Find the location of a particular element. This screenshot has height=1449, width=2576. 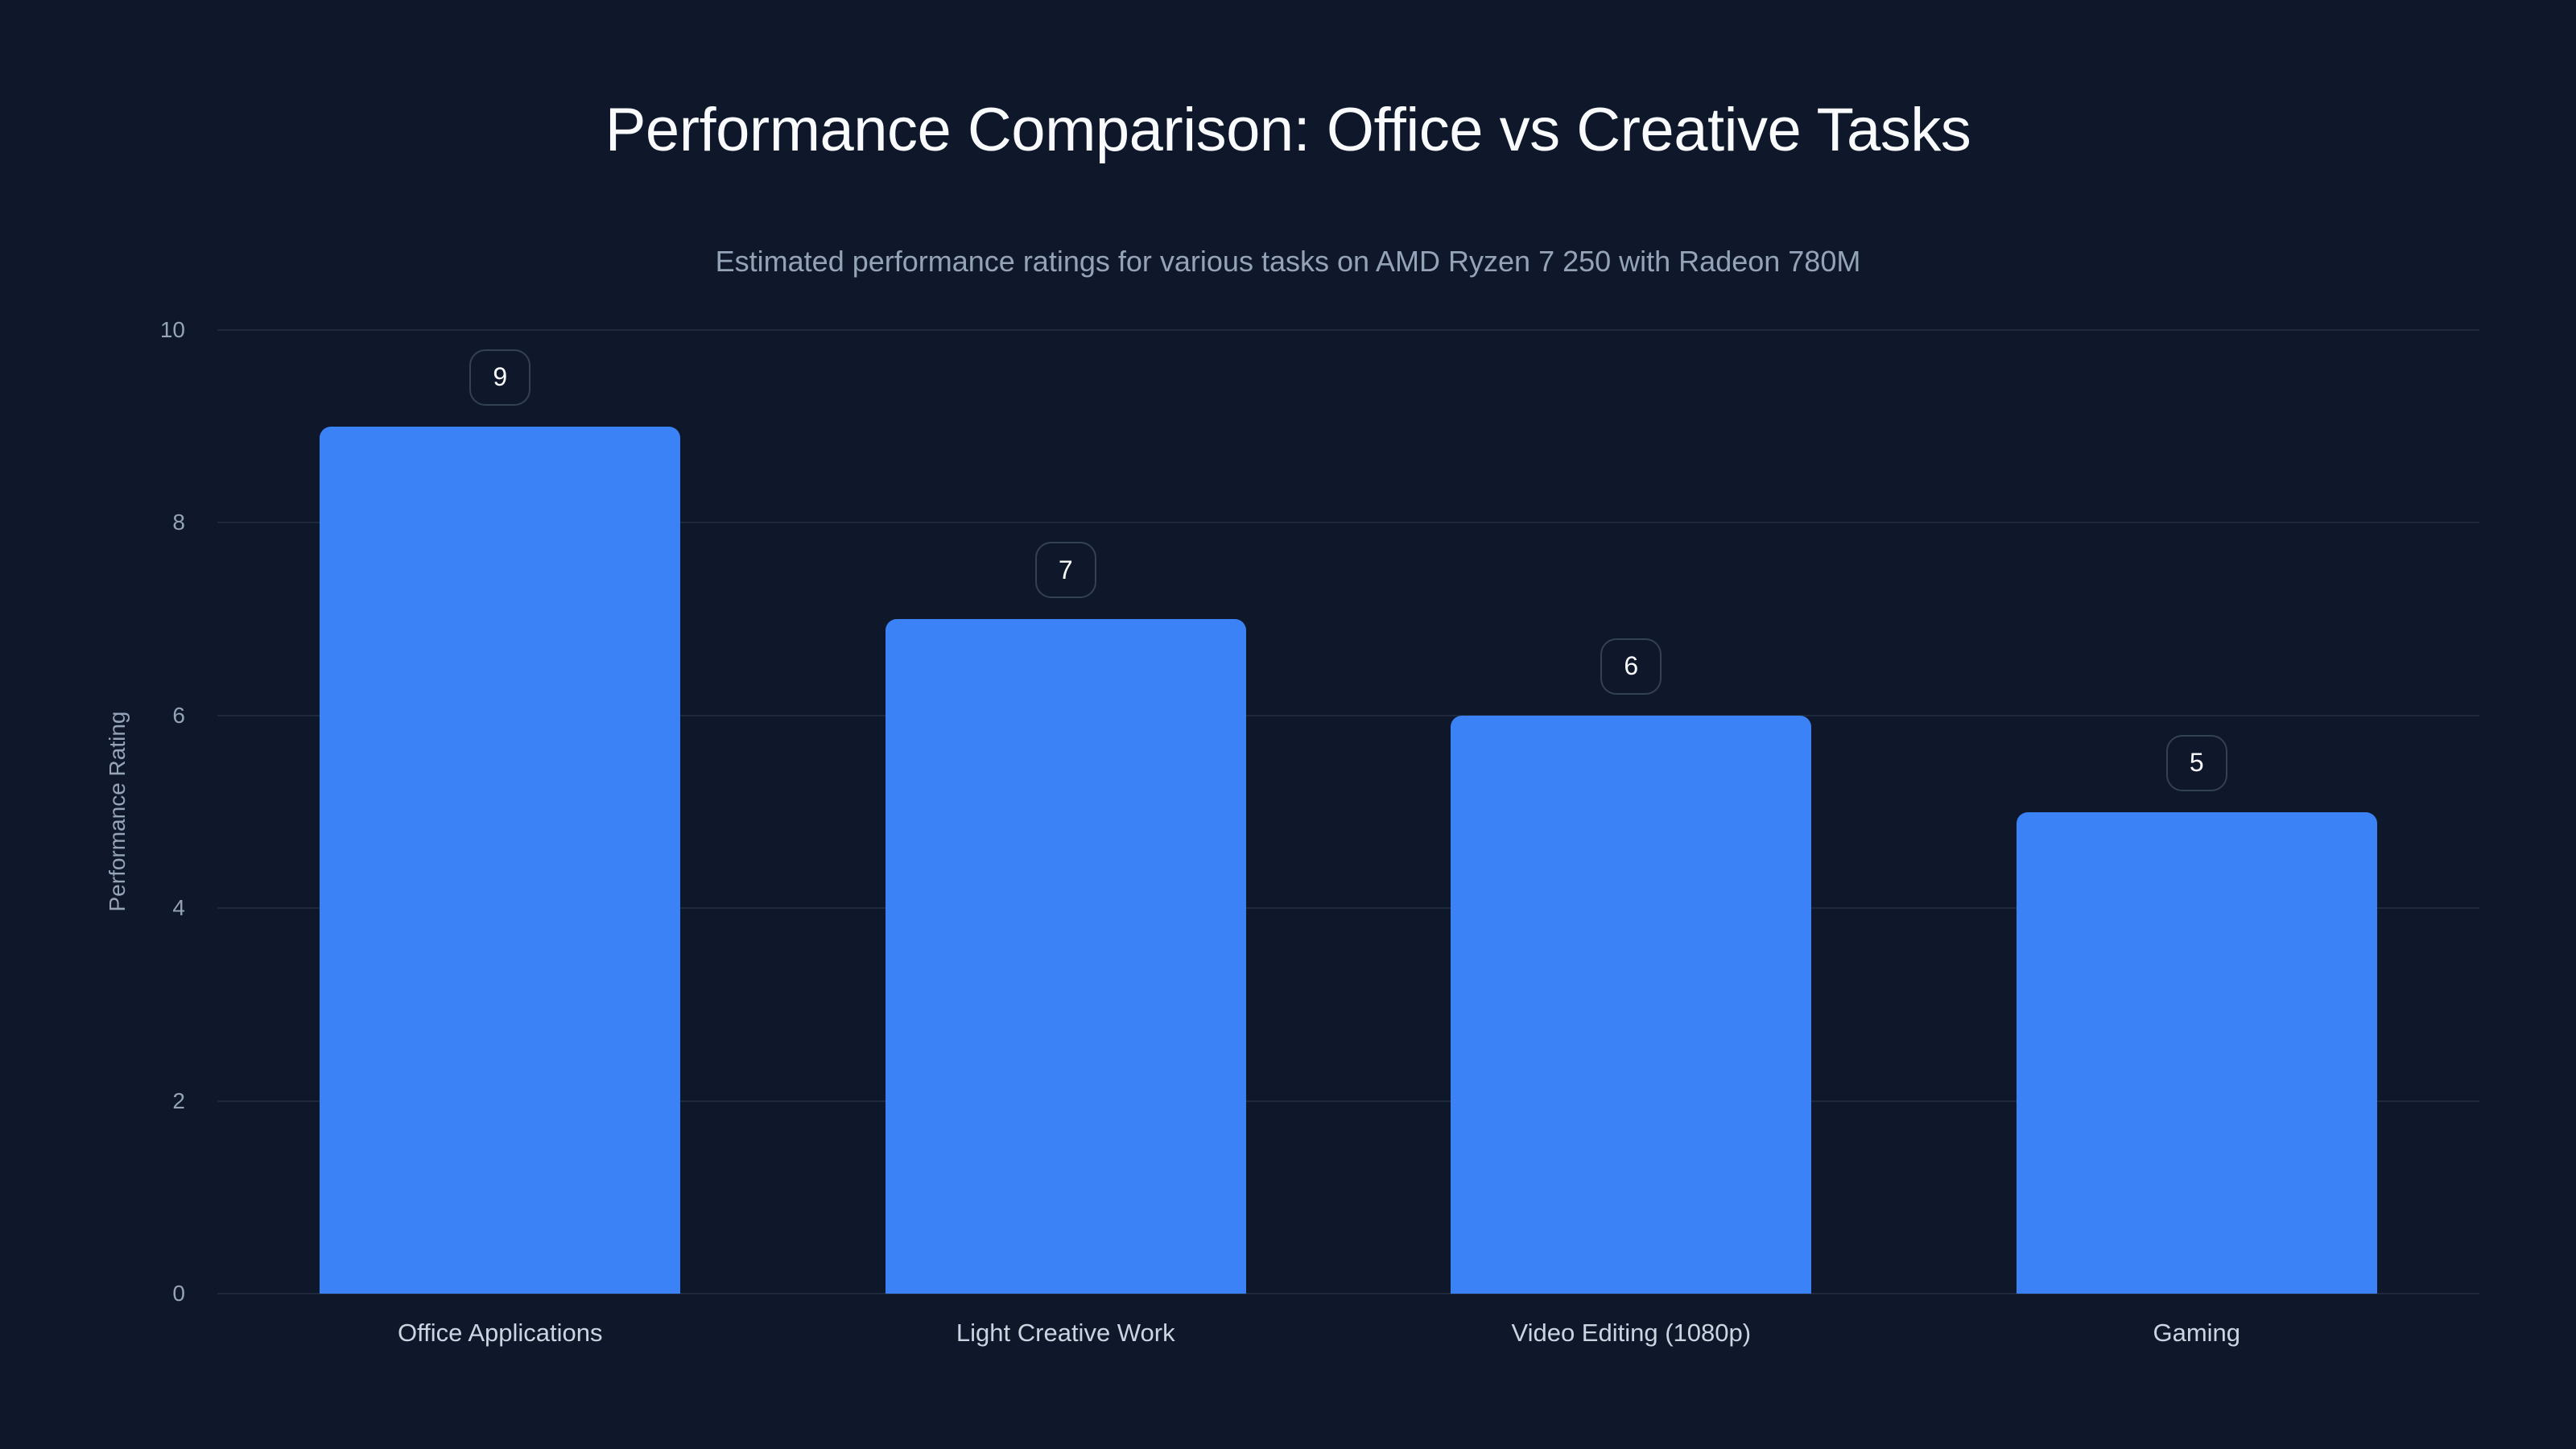

x-tick-label: Video Editing (1080p) is located at coordinates (1631, 1333).